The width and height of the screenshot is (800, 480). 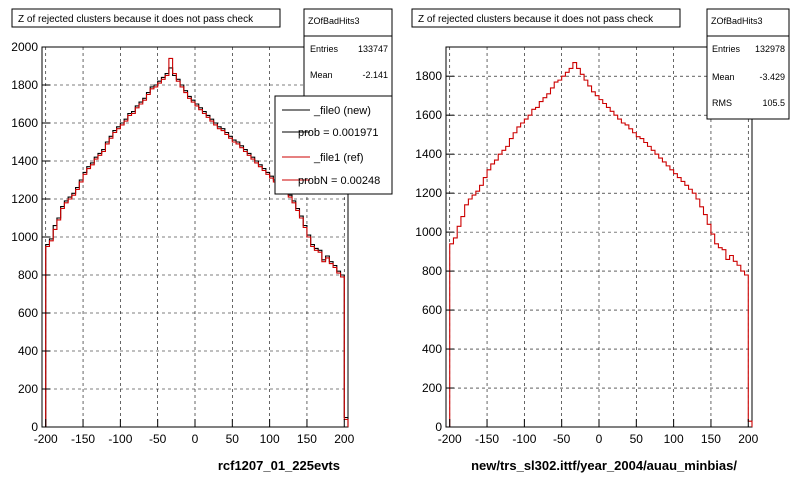 What do you see at coordinates (338, 158) in the screenshot?
I see `legend-label-file1: _file1 (ref)` at bounding box center [338, 158].